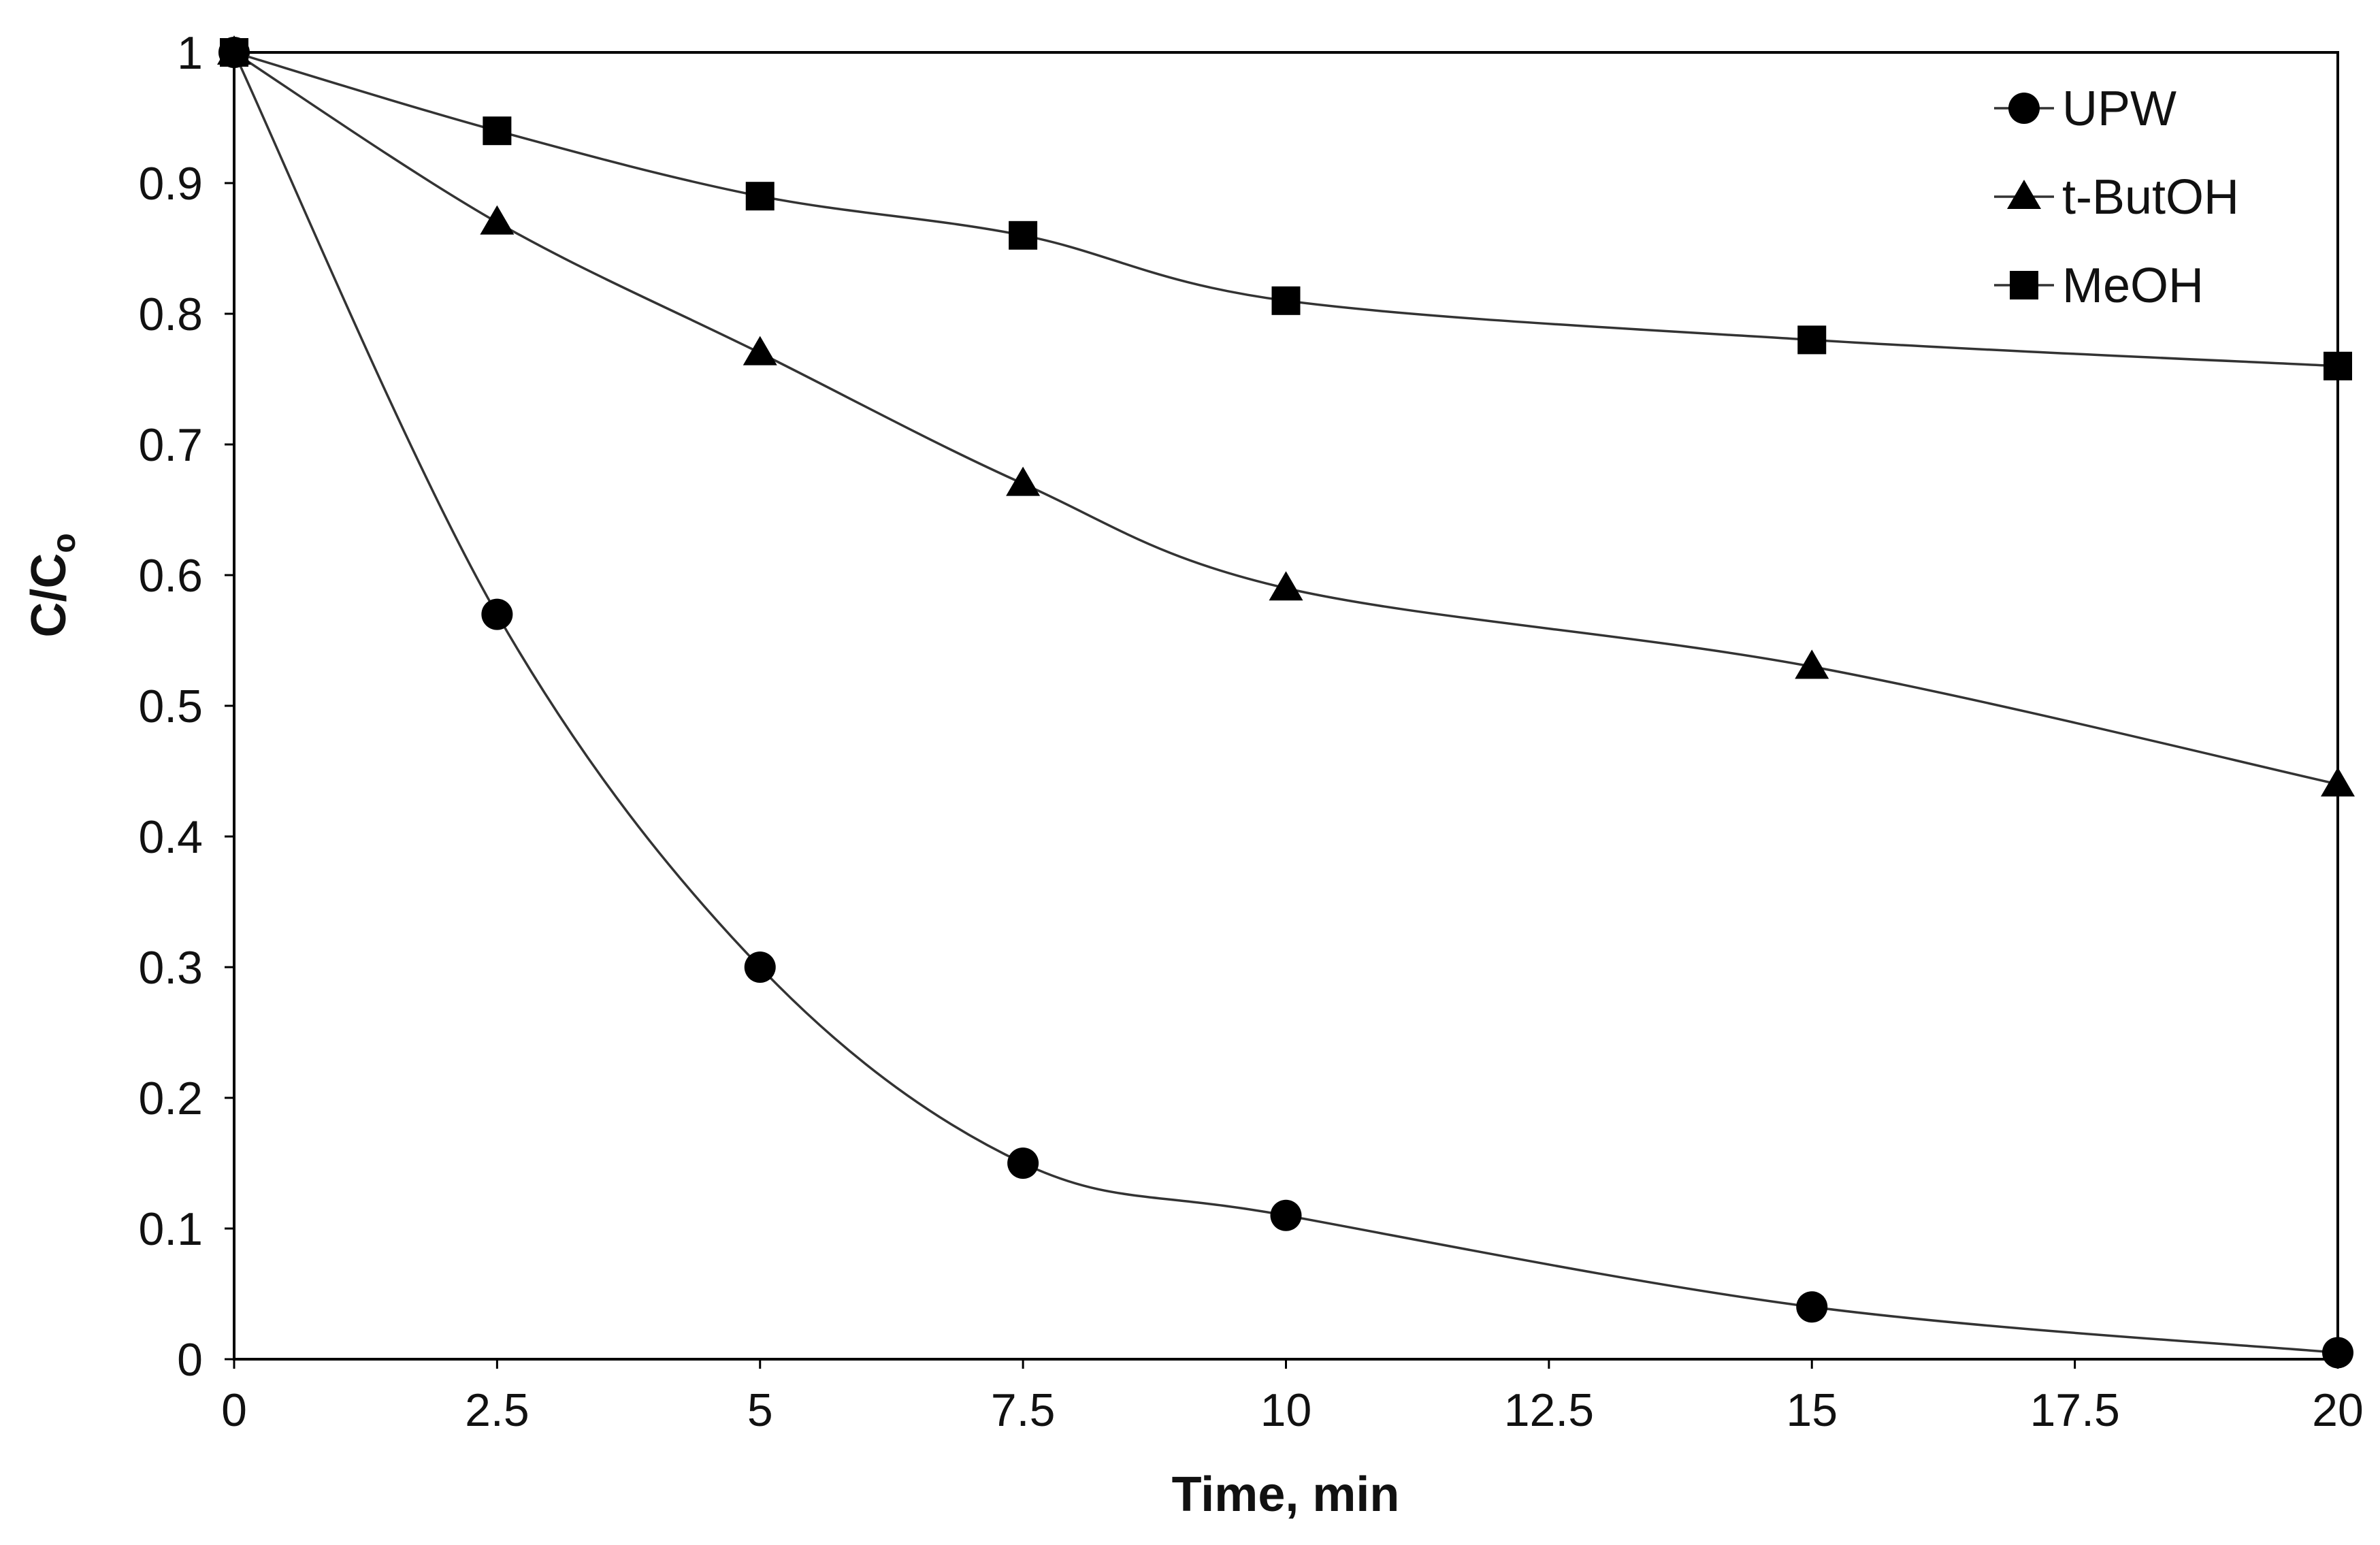 The image size is (2380, 1545). Describe the element at coordinates (170, 837) in the screenshot. I see `y-tick-label: 0.4` at that location.